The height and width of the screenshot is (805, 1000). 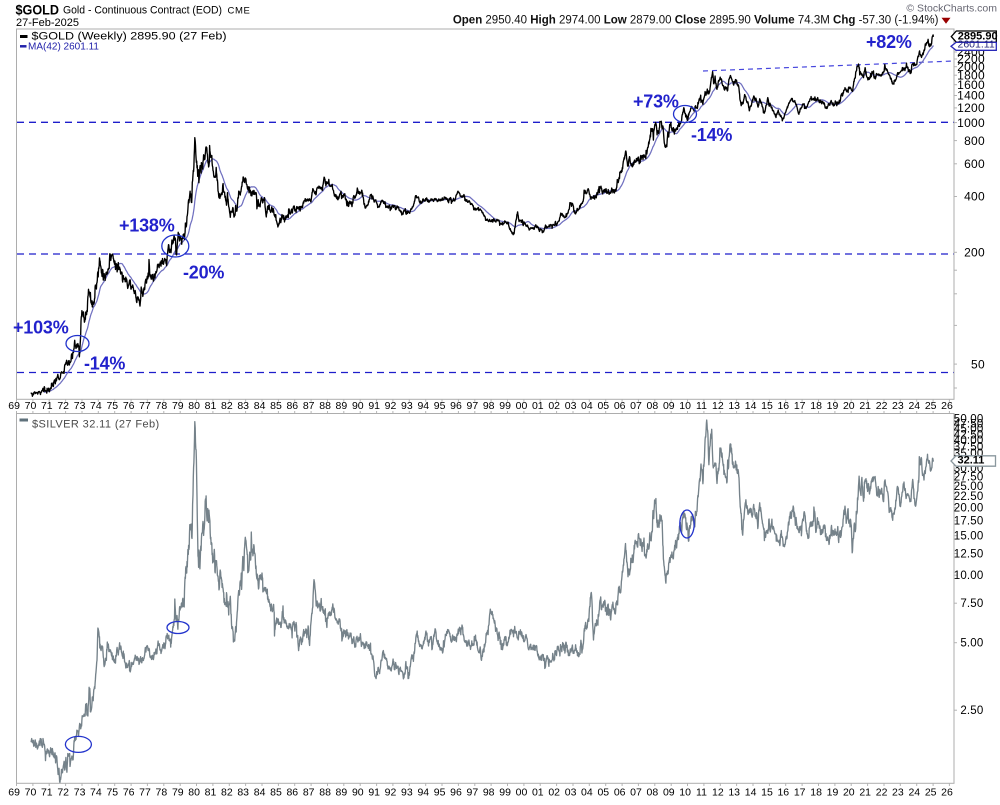 What do you see at coordinates (951, 9) in the screenshot?
I see `svg-text: © StockCharts.com` at bounding box center [951, 9].